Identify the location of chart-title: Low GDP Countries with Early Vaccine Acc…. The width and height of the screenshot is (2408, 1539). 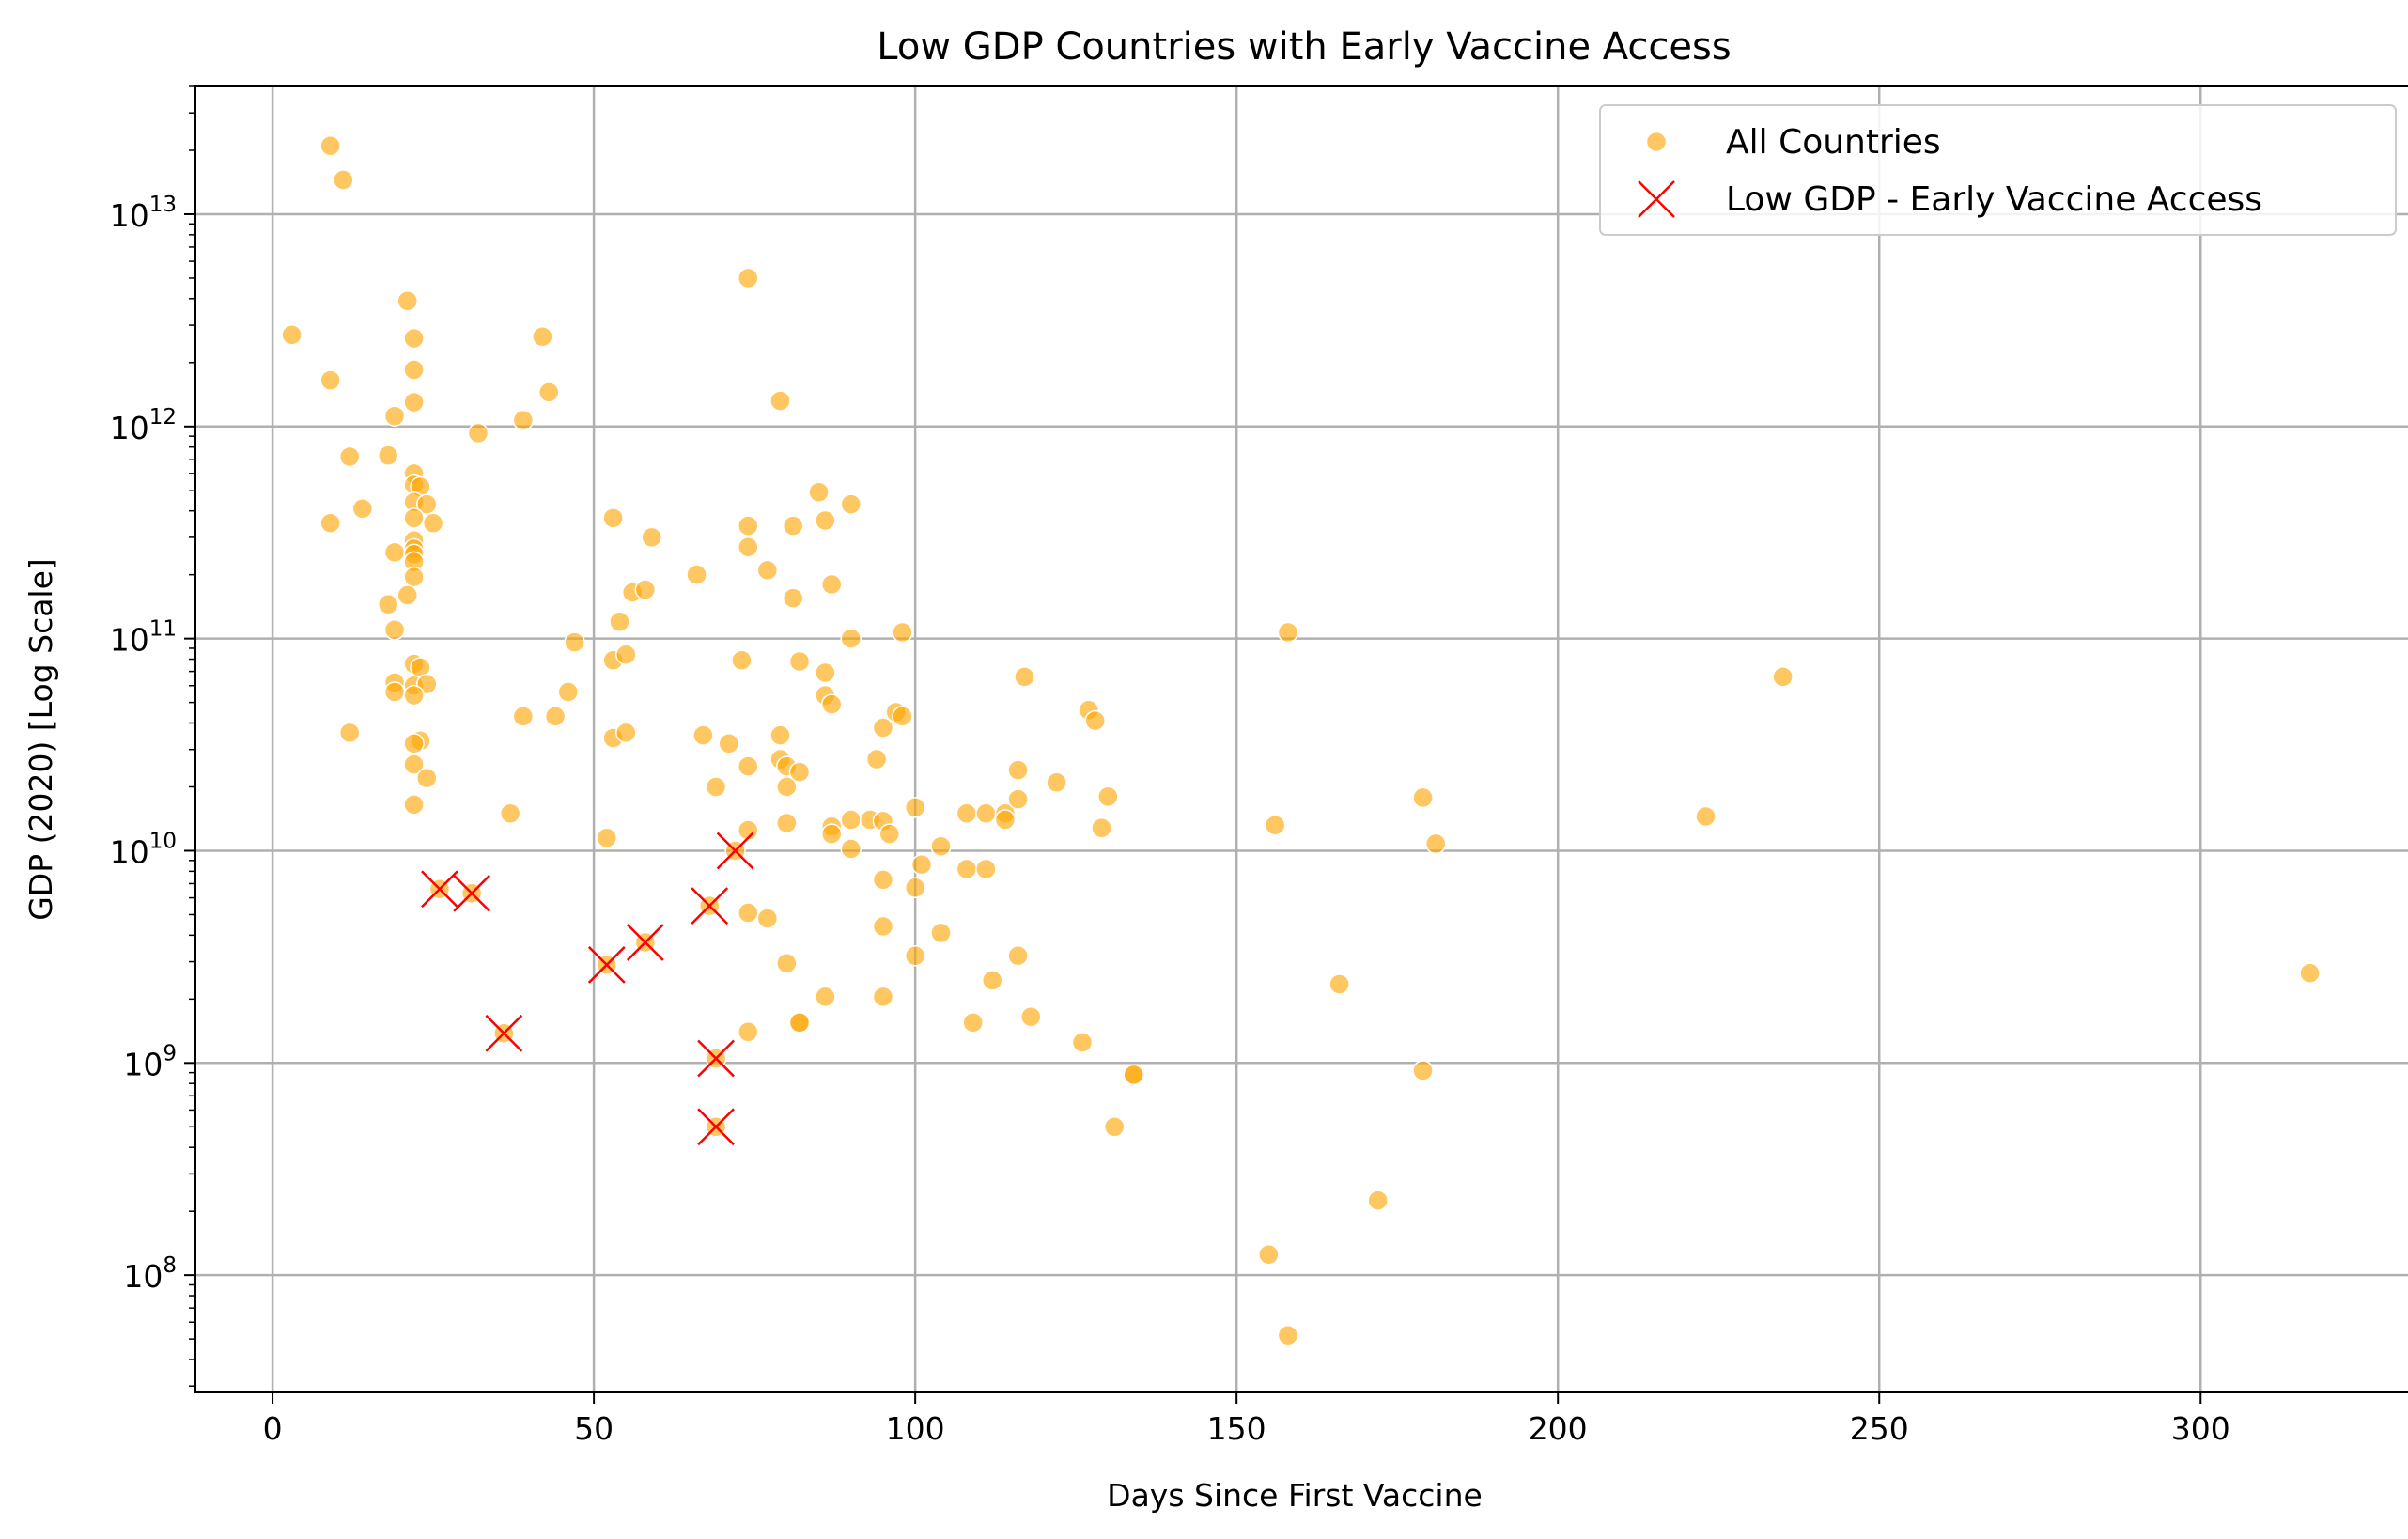
(1304, 47).